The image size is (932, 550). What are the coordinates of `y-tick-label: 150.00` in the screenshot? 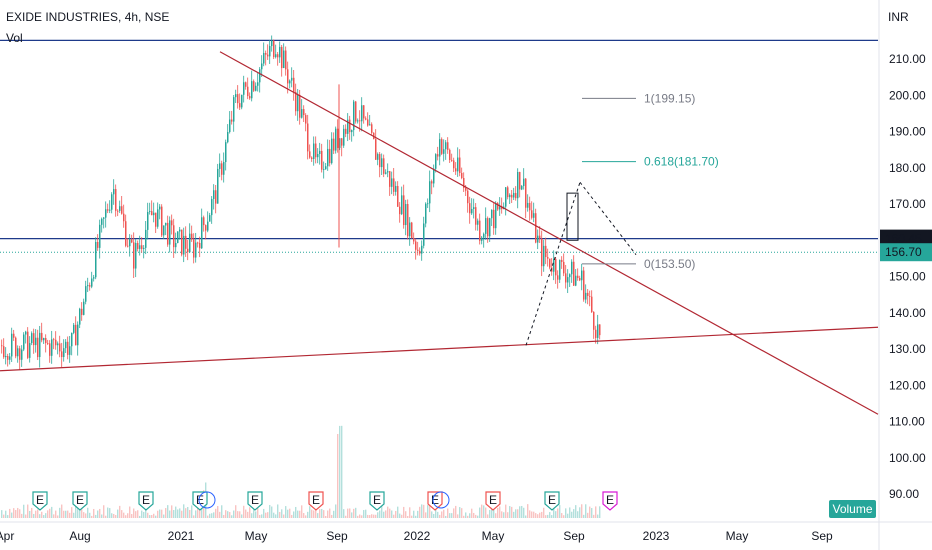 It's located at (907, 277).